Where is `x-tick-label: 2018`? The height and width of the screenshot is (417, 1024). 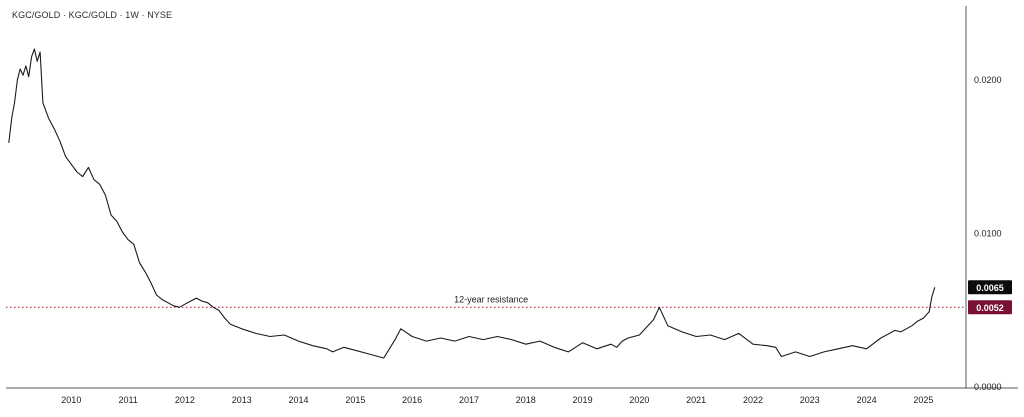 x-tick-label: 2018 is located at coordinates (526, 400).